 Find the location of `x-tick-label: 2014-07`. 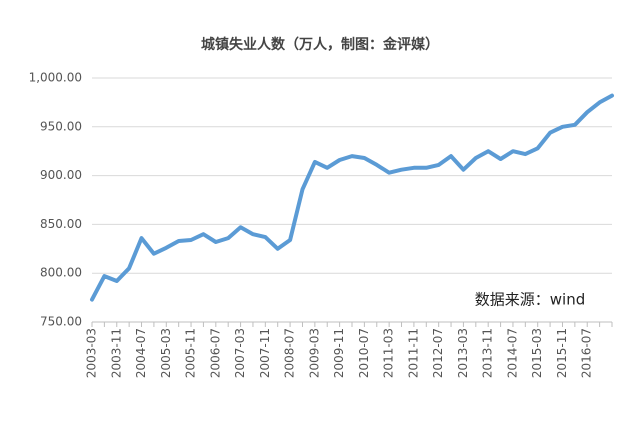

x-tick-label: 2014-07 is located at coordinates (512, 353).